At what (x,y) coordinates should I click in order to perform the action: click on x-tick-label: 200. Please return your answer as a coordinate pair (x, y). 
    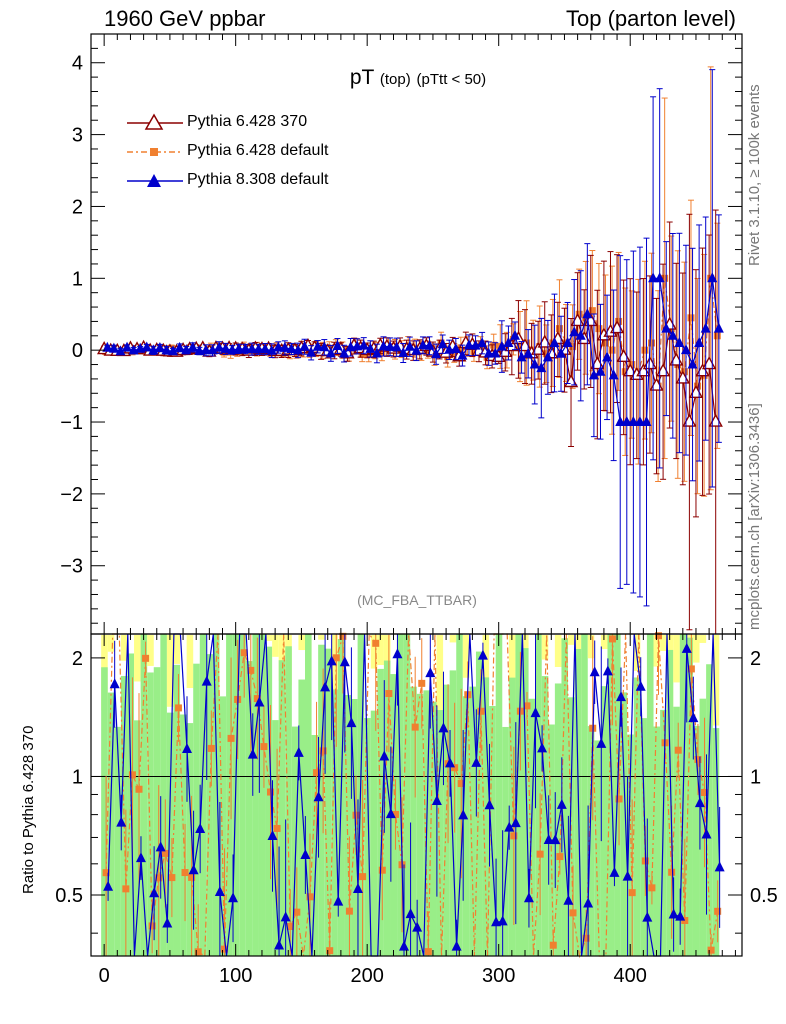
    Looking at the image, I should click on (366, 976).